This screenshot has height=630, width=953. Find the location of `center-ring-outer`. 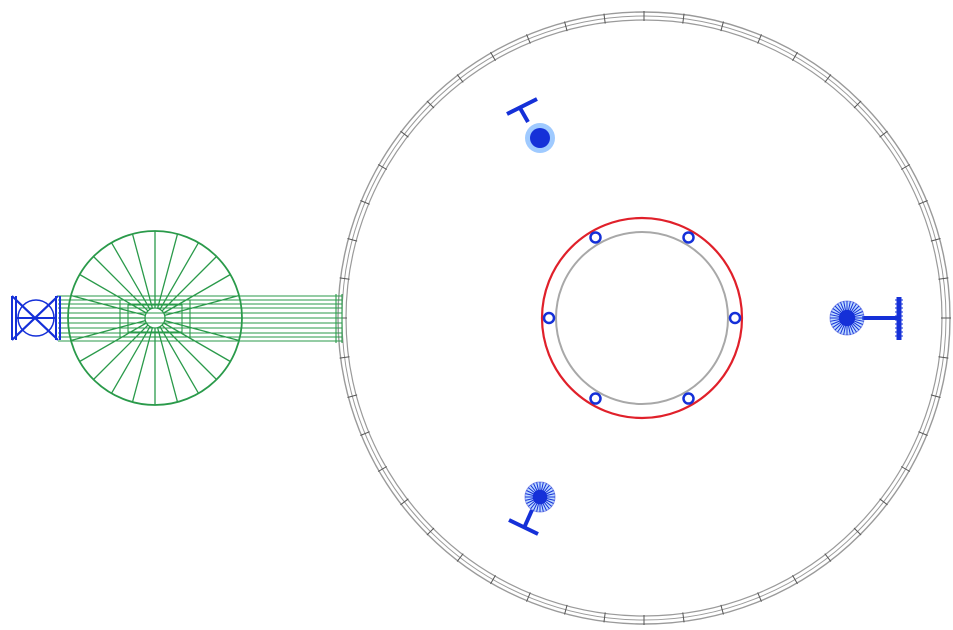

center-ring-outer is located at coordinates (642, 318).